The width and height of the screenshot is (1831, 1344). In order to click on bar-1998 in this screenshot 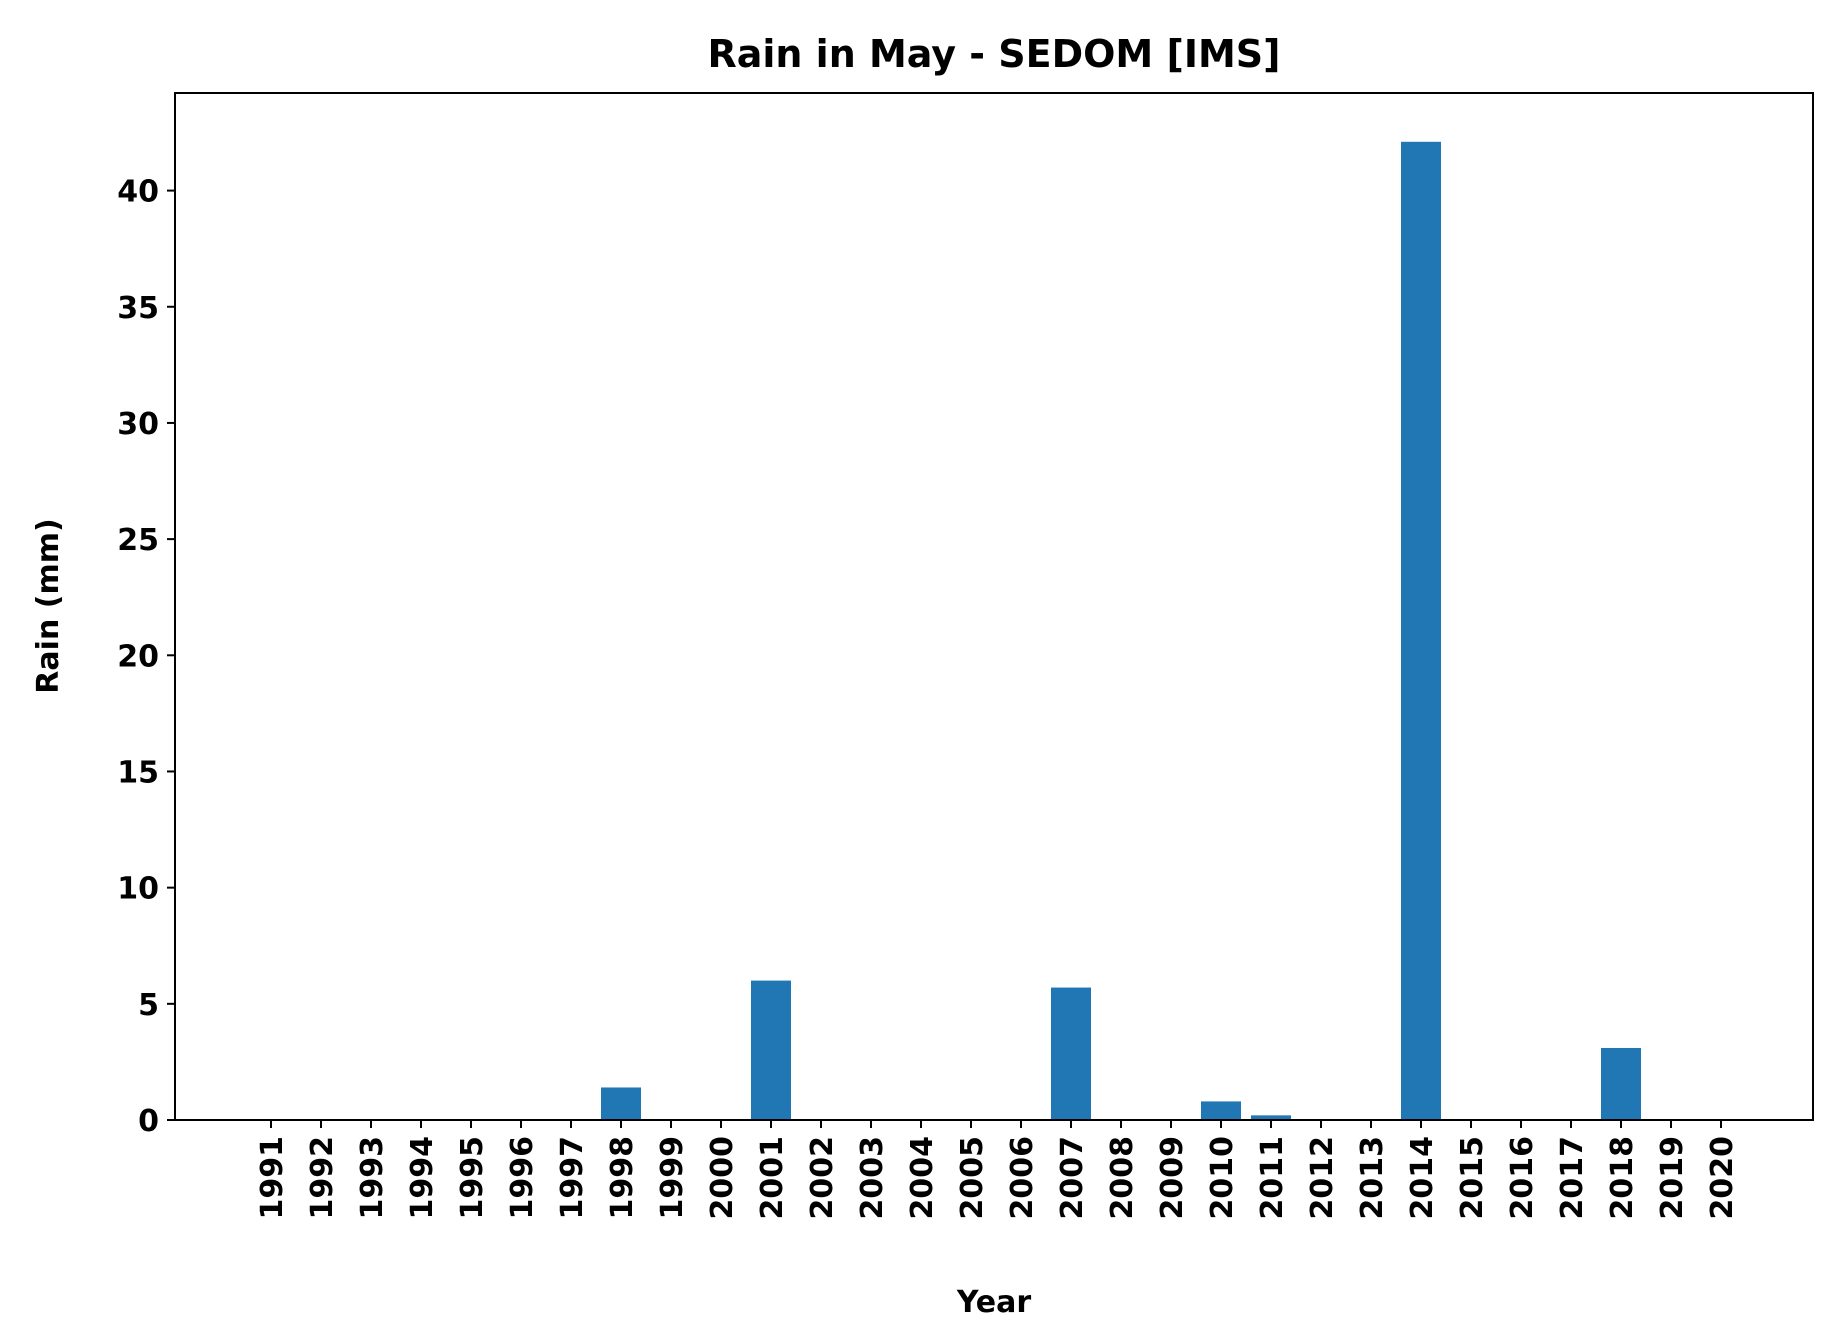, I will do `click(621, 1103)`.